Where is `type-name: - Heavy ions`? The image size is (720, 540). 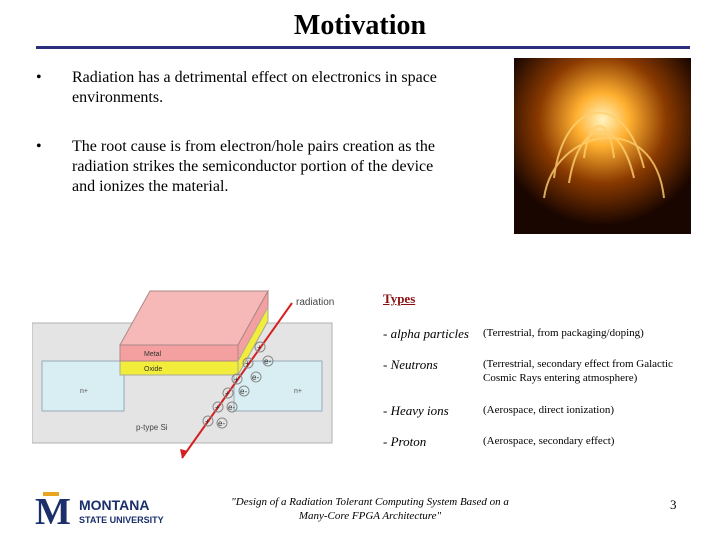
type-name: - Heavy ions is located at coordinates (416, 410).